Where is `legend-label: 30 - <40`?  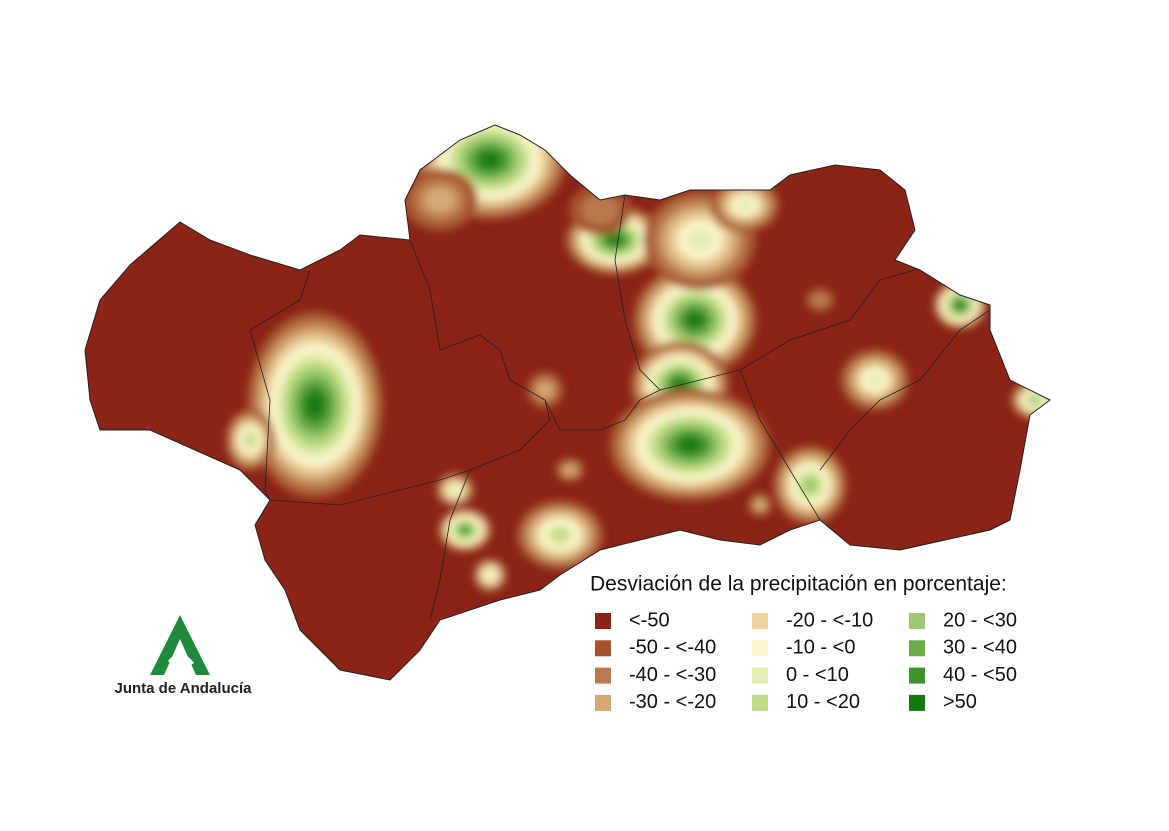 legend-label: 30 - <40 is located at coordinates (980, 648).